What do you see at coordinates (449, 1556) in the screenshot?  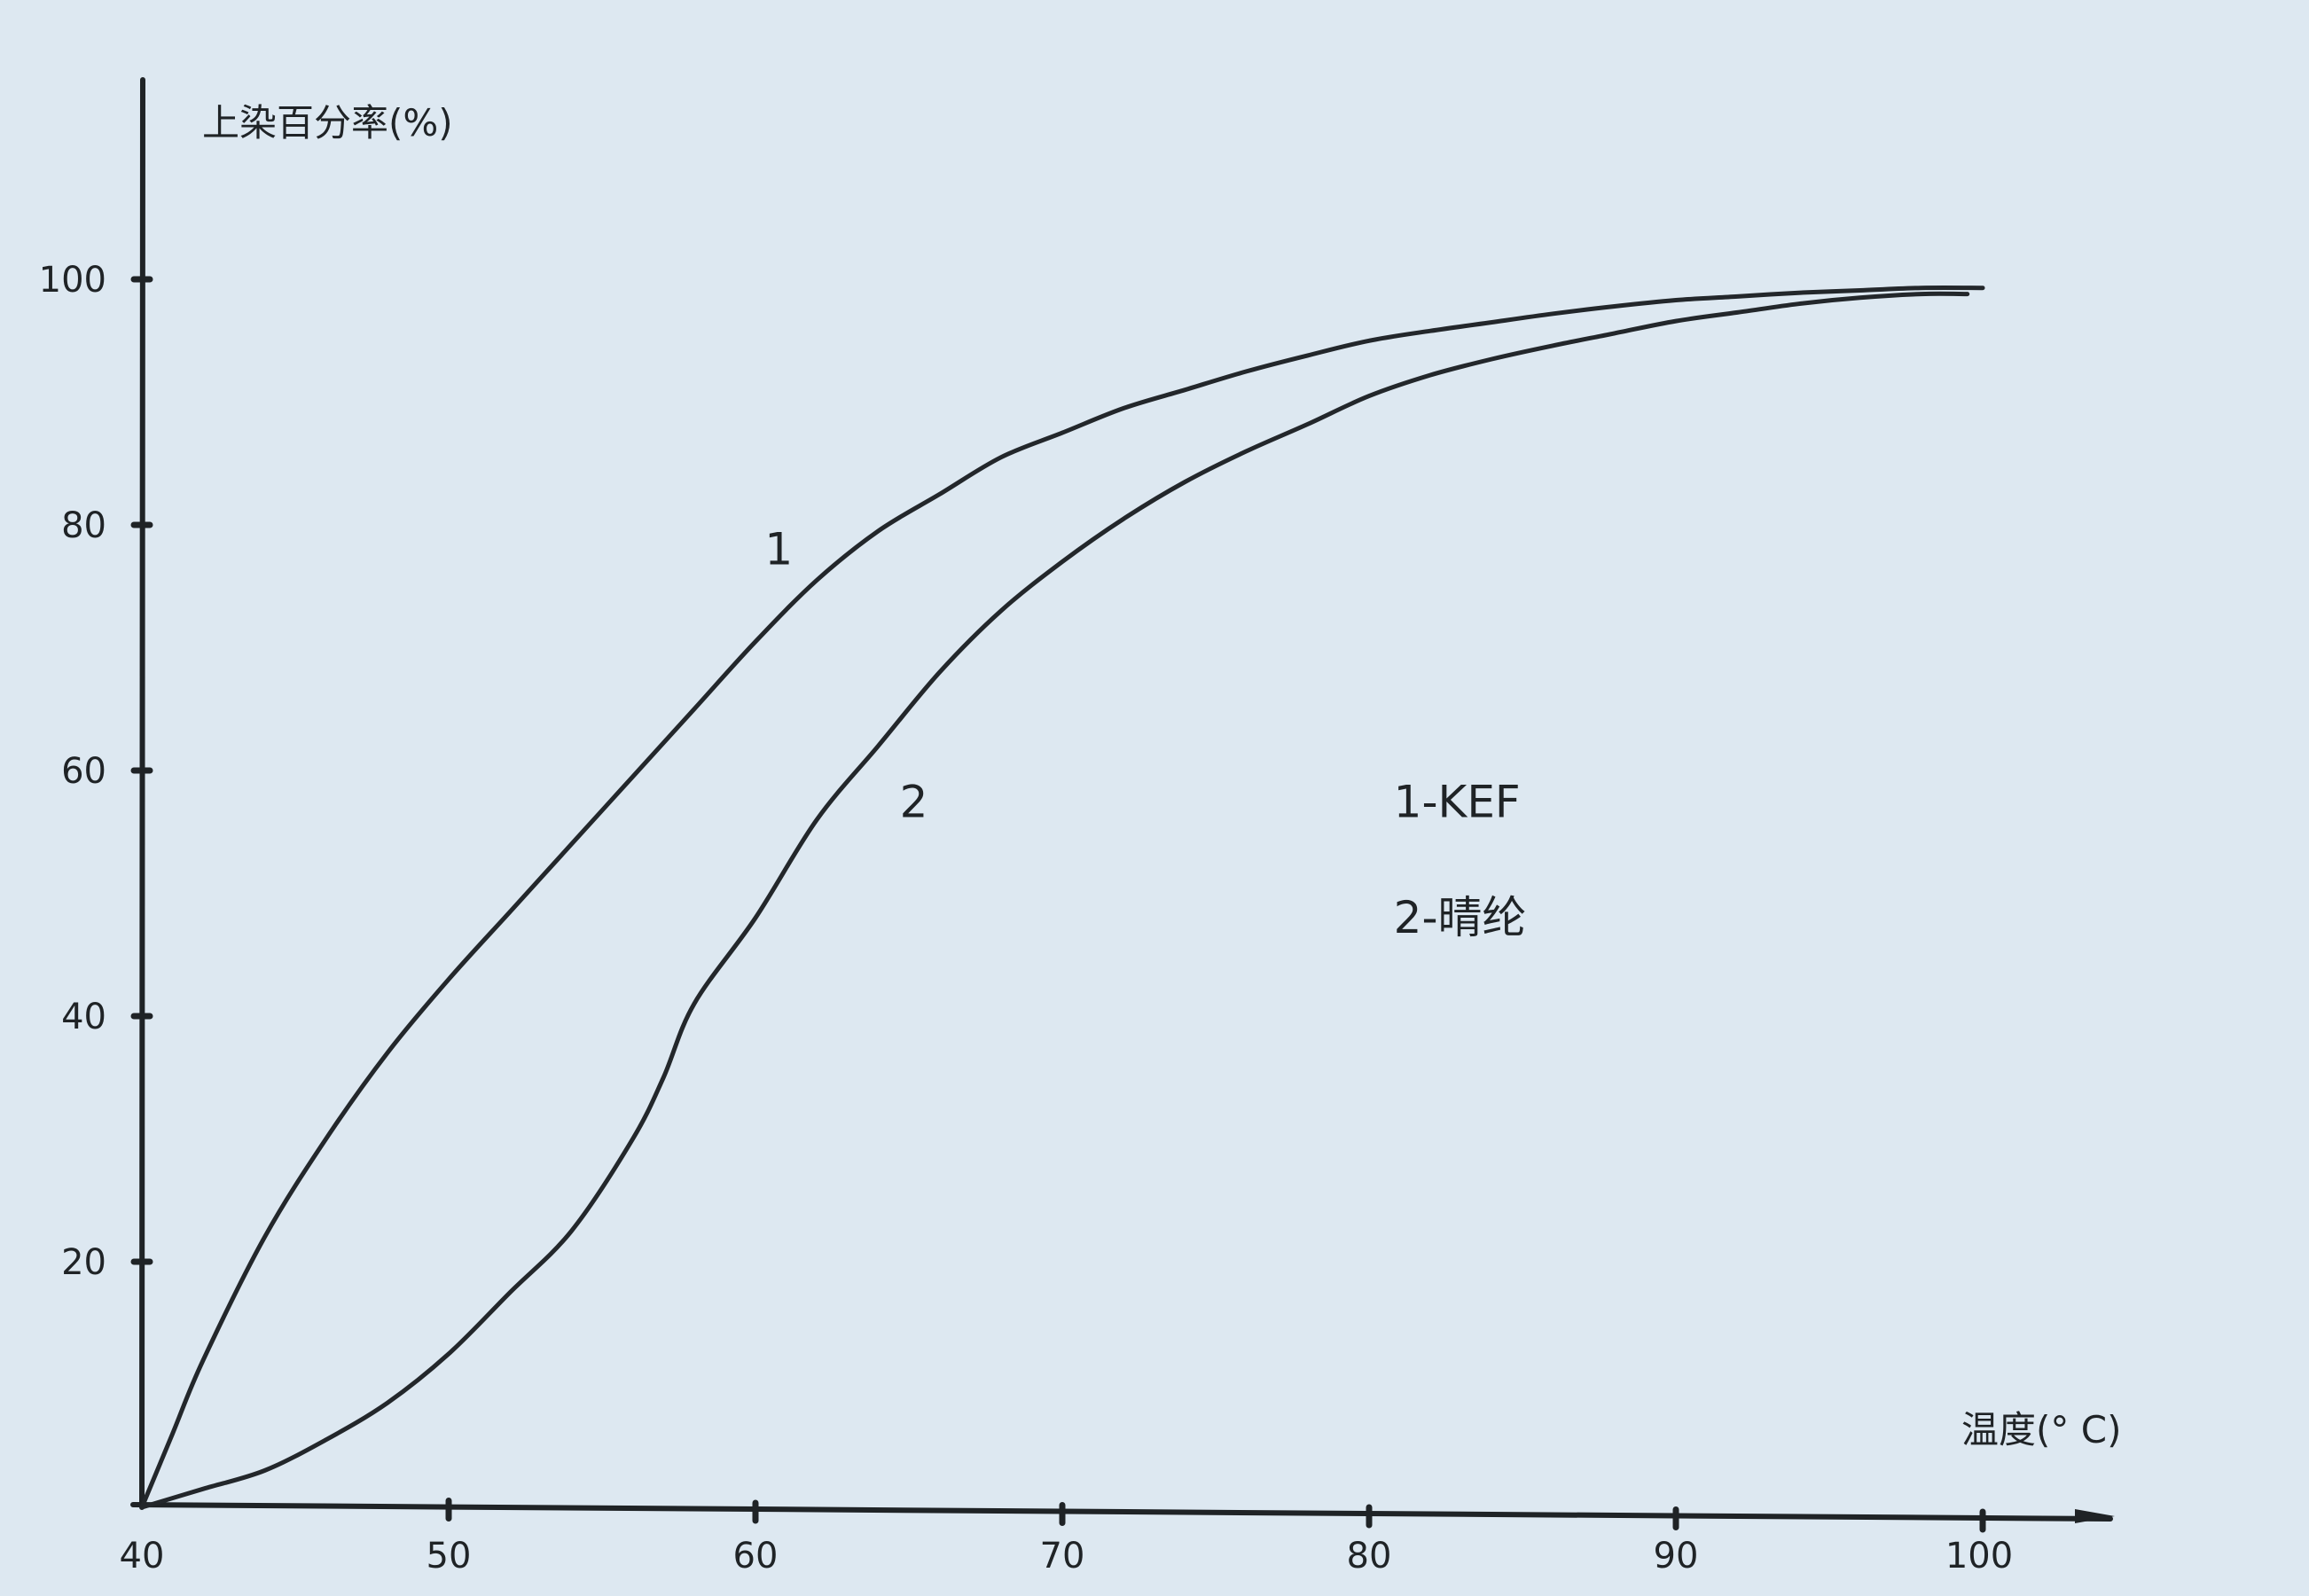 I see `x-tick-label-50: 50` at bounding box center [449, 1556].